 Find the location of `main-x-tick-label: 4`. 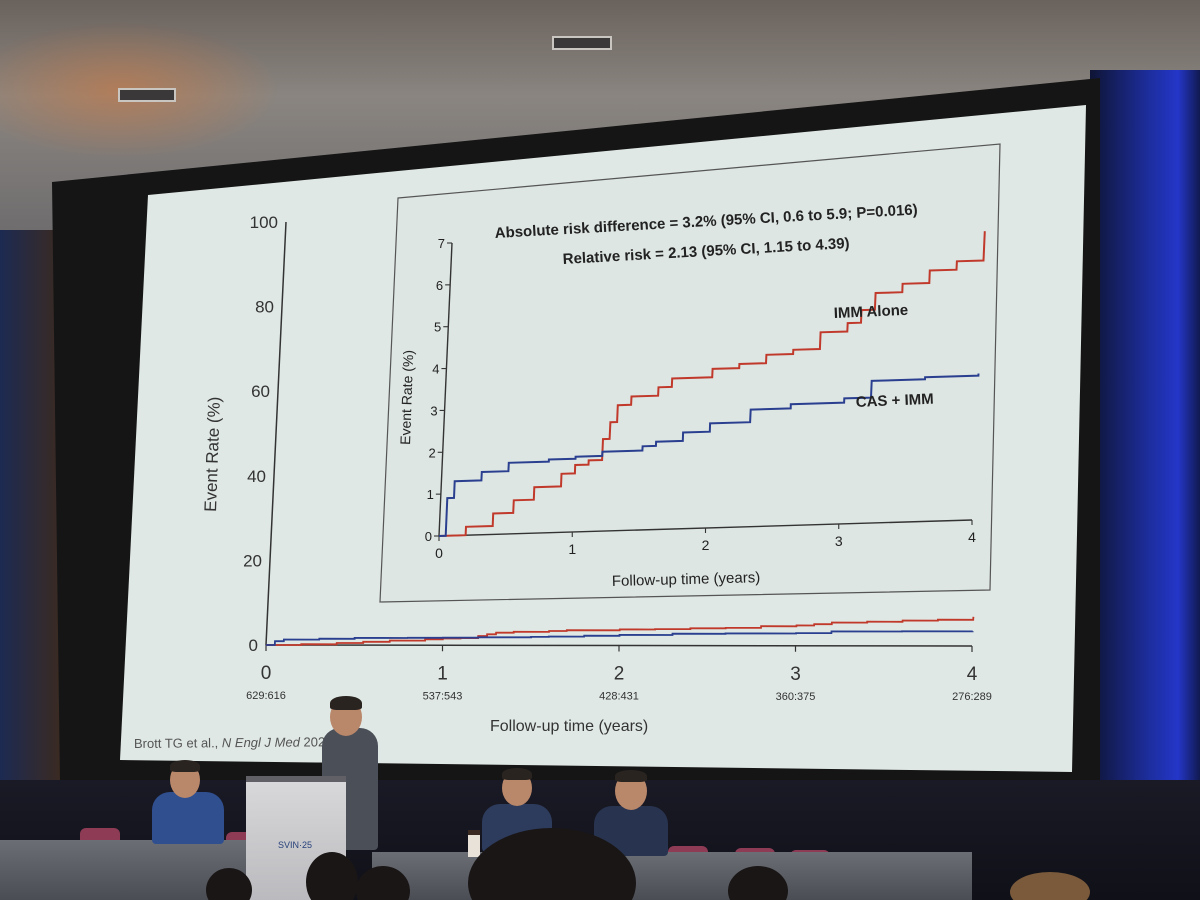

main-x-tick-label: 4 is located at coordinates (972, 674).